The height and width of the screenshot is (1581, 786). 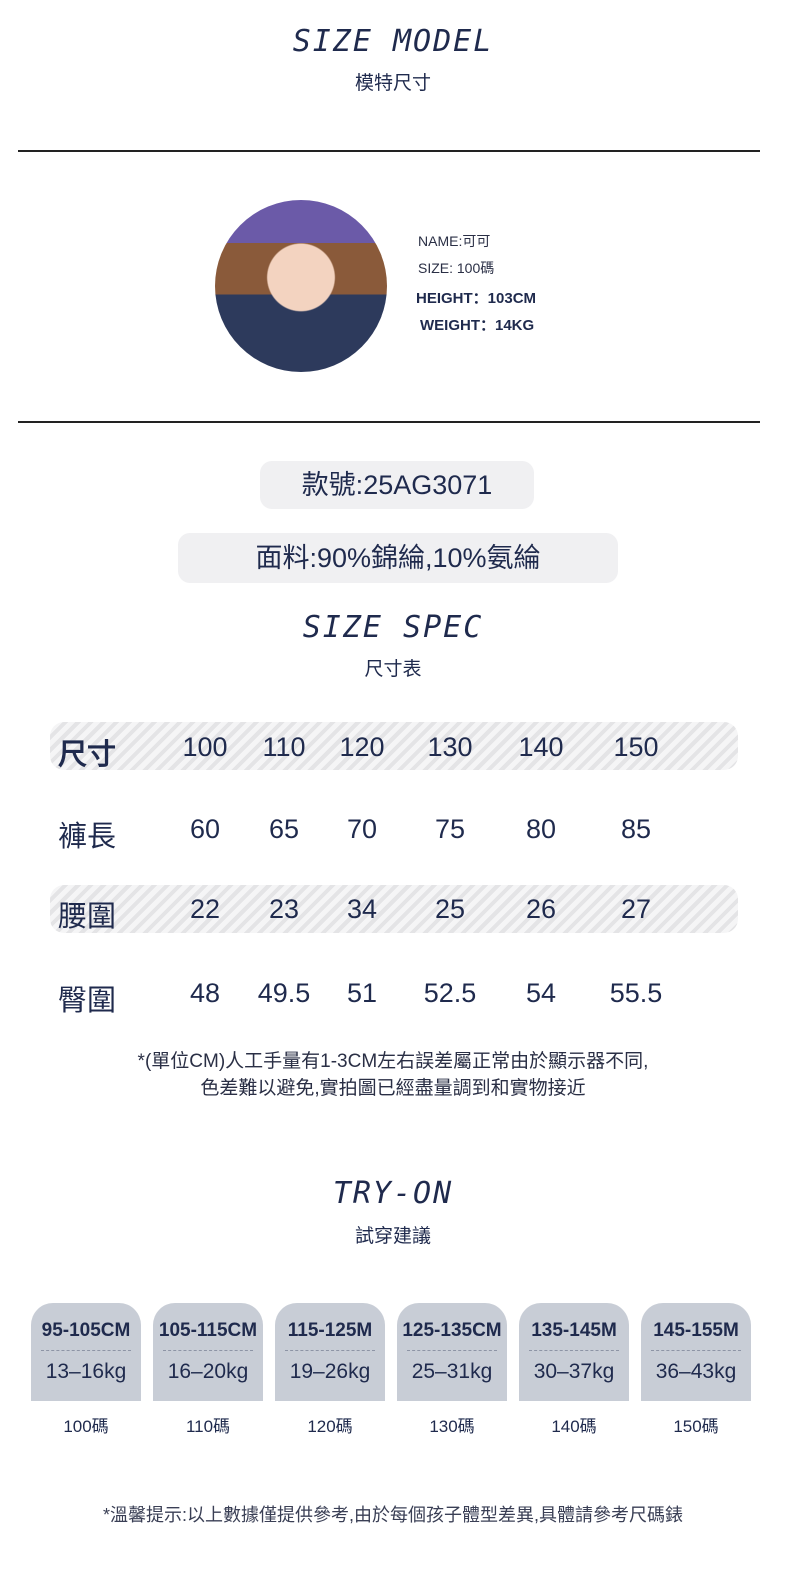 I want to click on model-name: NAME:可可, so click(x=454, y=241).